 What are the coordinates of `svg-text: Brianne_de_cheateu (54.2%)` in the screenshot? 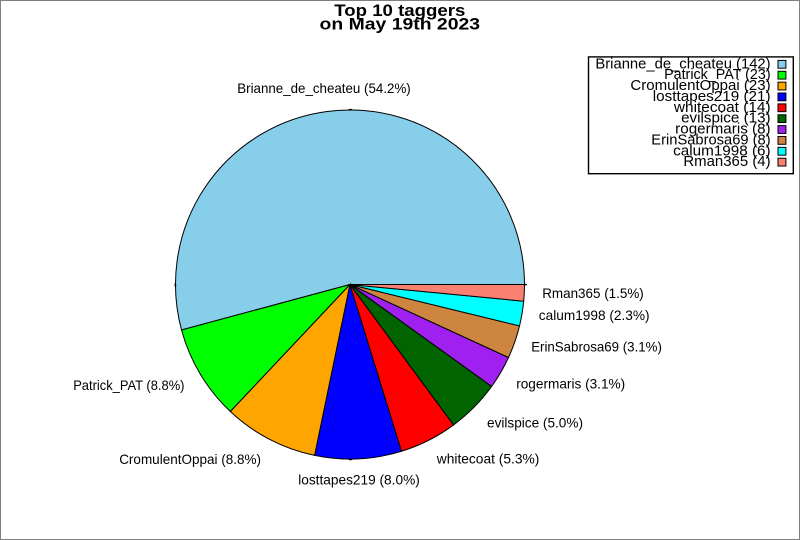 It's located at (324, 88).